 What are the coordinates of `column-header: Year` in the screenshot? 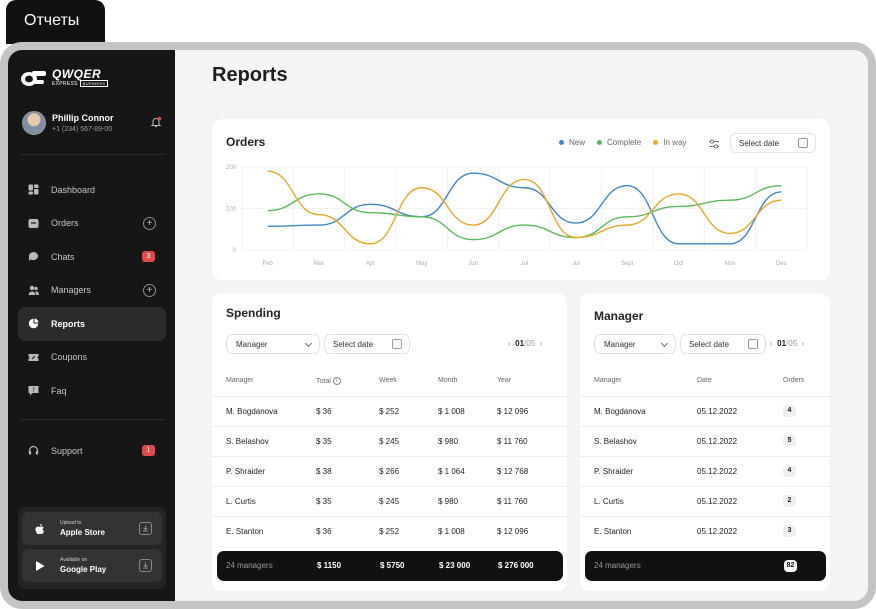 It's located at (504, 381).